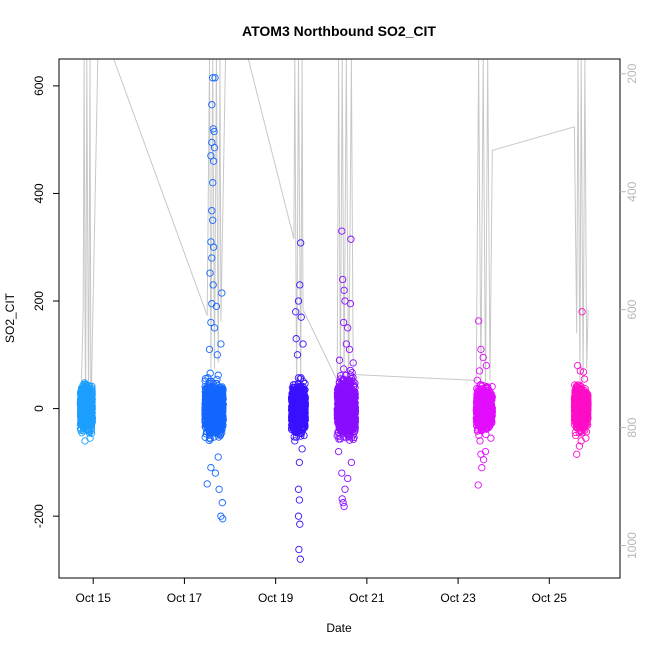  I want to click on x-axis-label: Date, so click(339, 628).